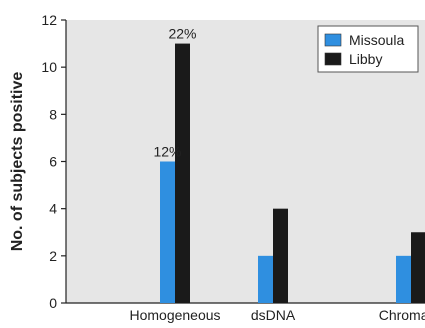 The height and width of the screenshot is (328, 425). What do you see at coordinates (265, 279) in the screenshot?
I see `bar-missoula-dsdna` at bounding box center [265, 279].